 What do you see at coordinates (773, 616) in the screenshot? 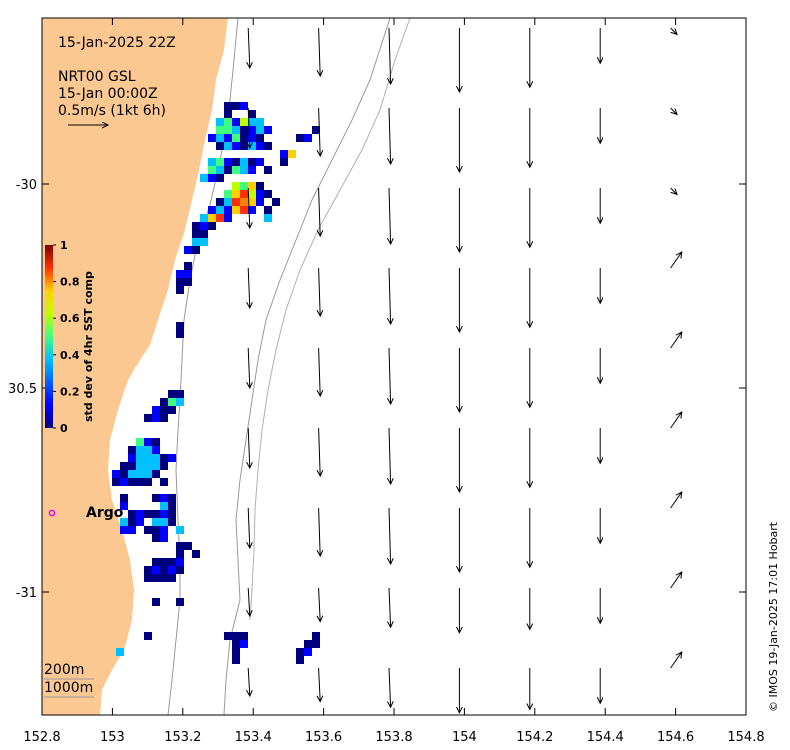
I see `credit-text: © IMOS 19-Jan-2025 17:01 Hobart` at bounding box center [773, 616].